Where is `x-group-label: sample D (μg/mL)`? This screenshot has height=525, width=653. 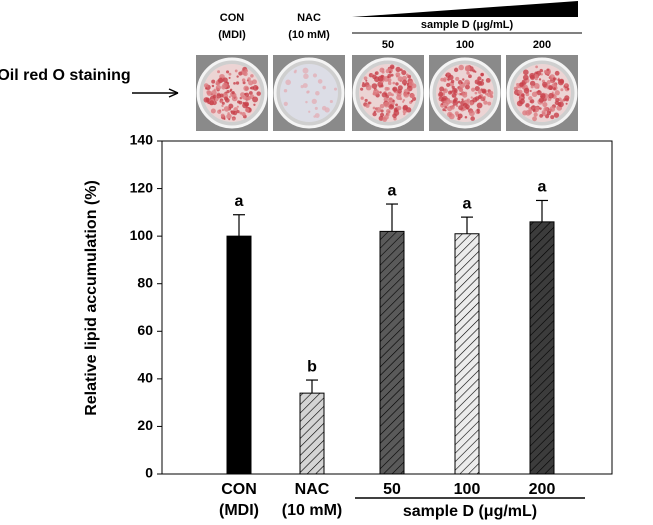 x-group-label: sample D (μg/mL) is located at coordinates (470, 511).